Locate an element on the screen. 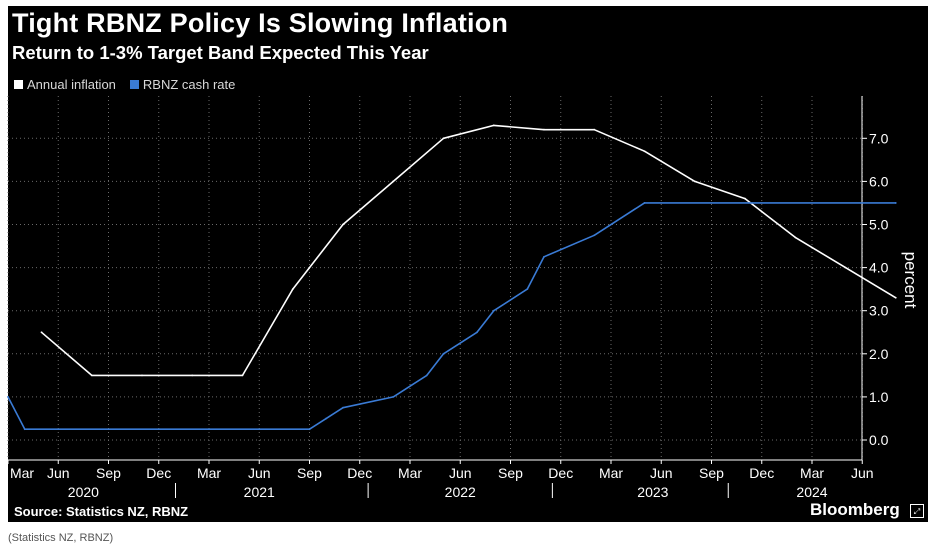  y-tick-label-4: 4.0 is located at coordinates (879, 268).